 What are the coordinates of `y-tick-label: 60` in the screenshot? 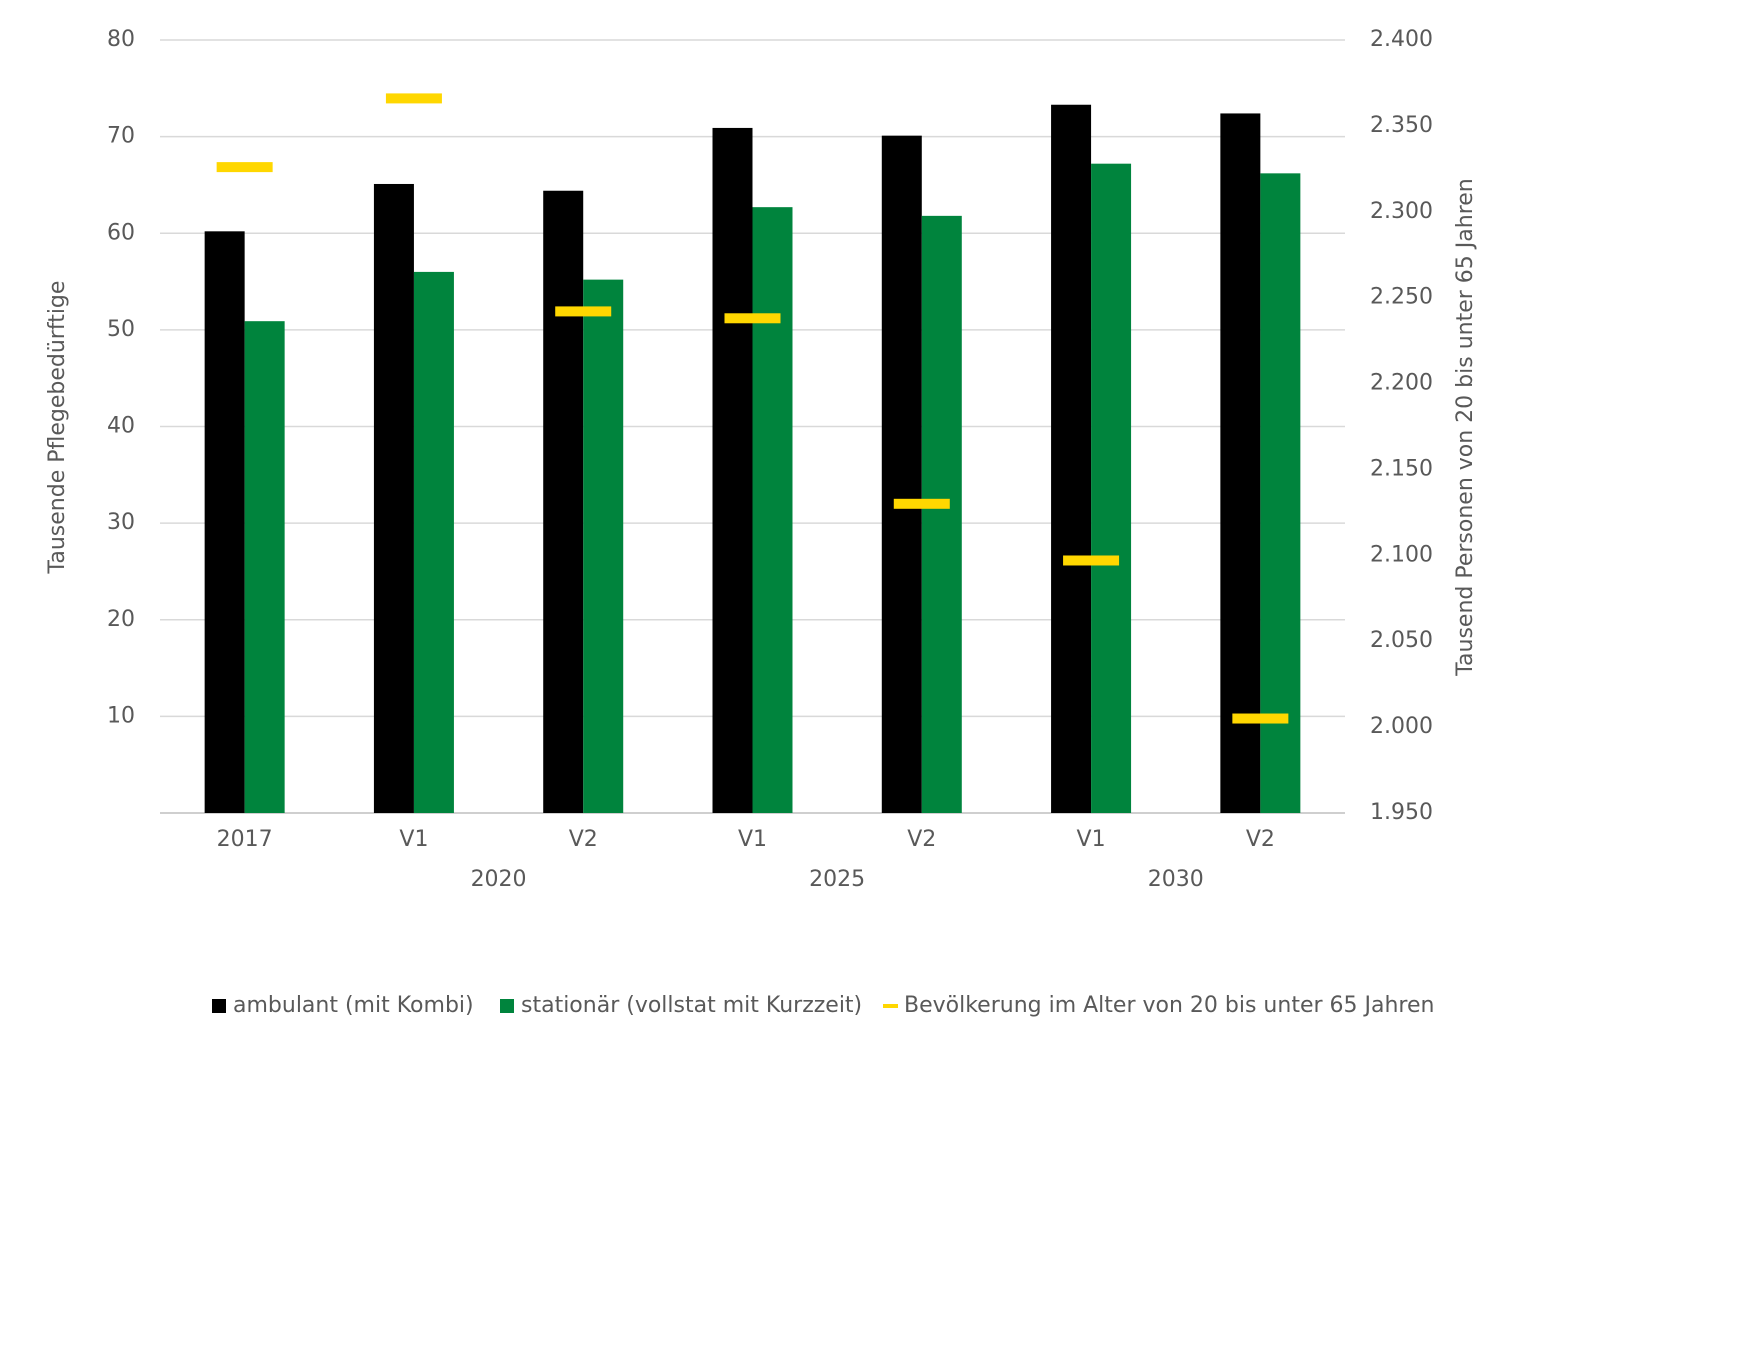 It's located at (121, 232).